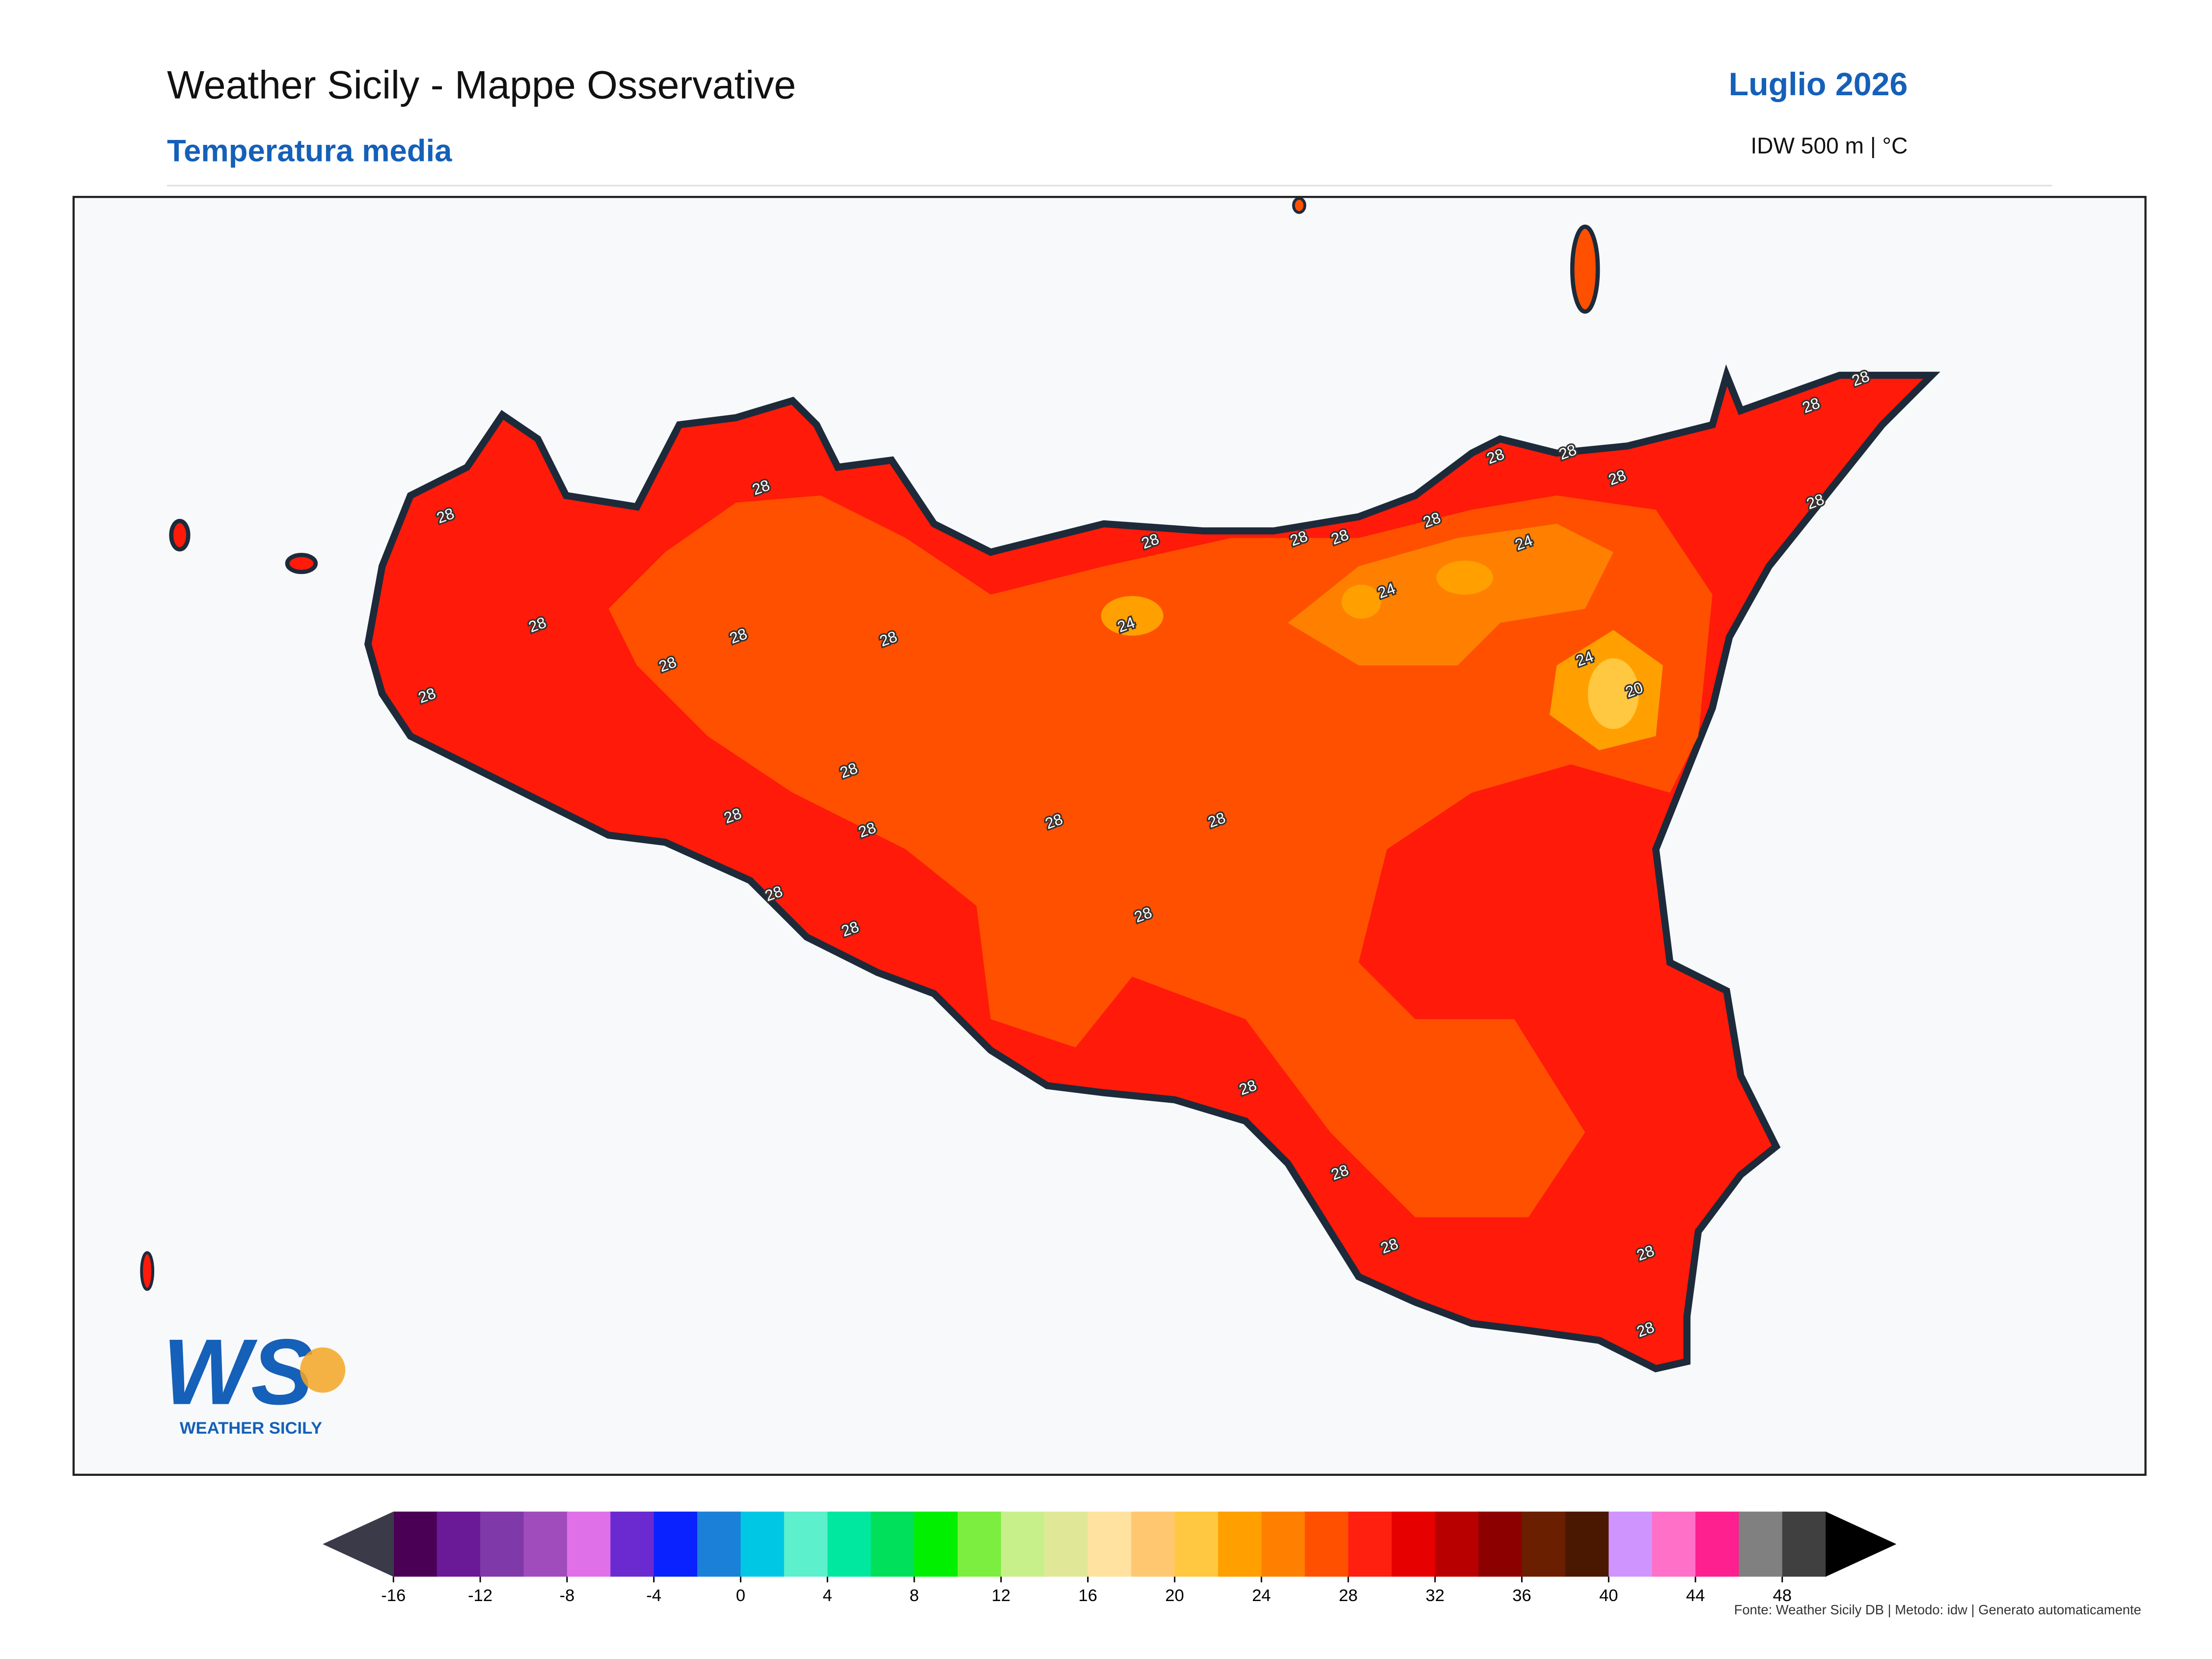 This screenshot has width=2212, height=1659. I want to click on logo-mark: WS, so click(238, 1372).